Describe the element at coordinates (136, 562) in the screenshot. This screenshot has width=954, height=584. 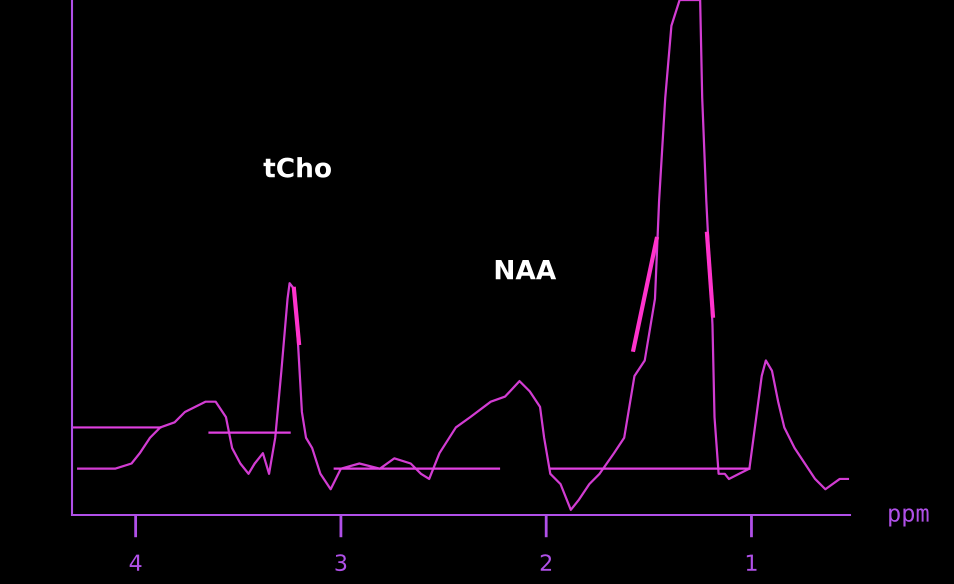
I see `x-tick-label: 4` at that location.